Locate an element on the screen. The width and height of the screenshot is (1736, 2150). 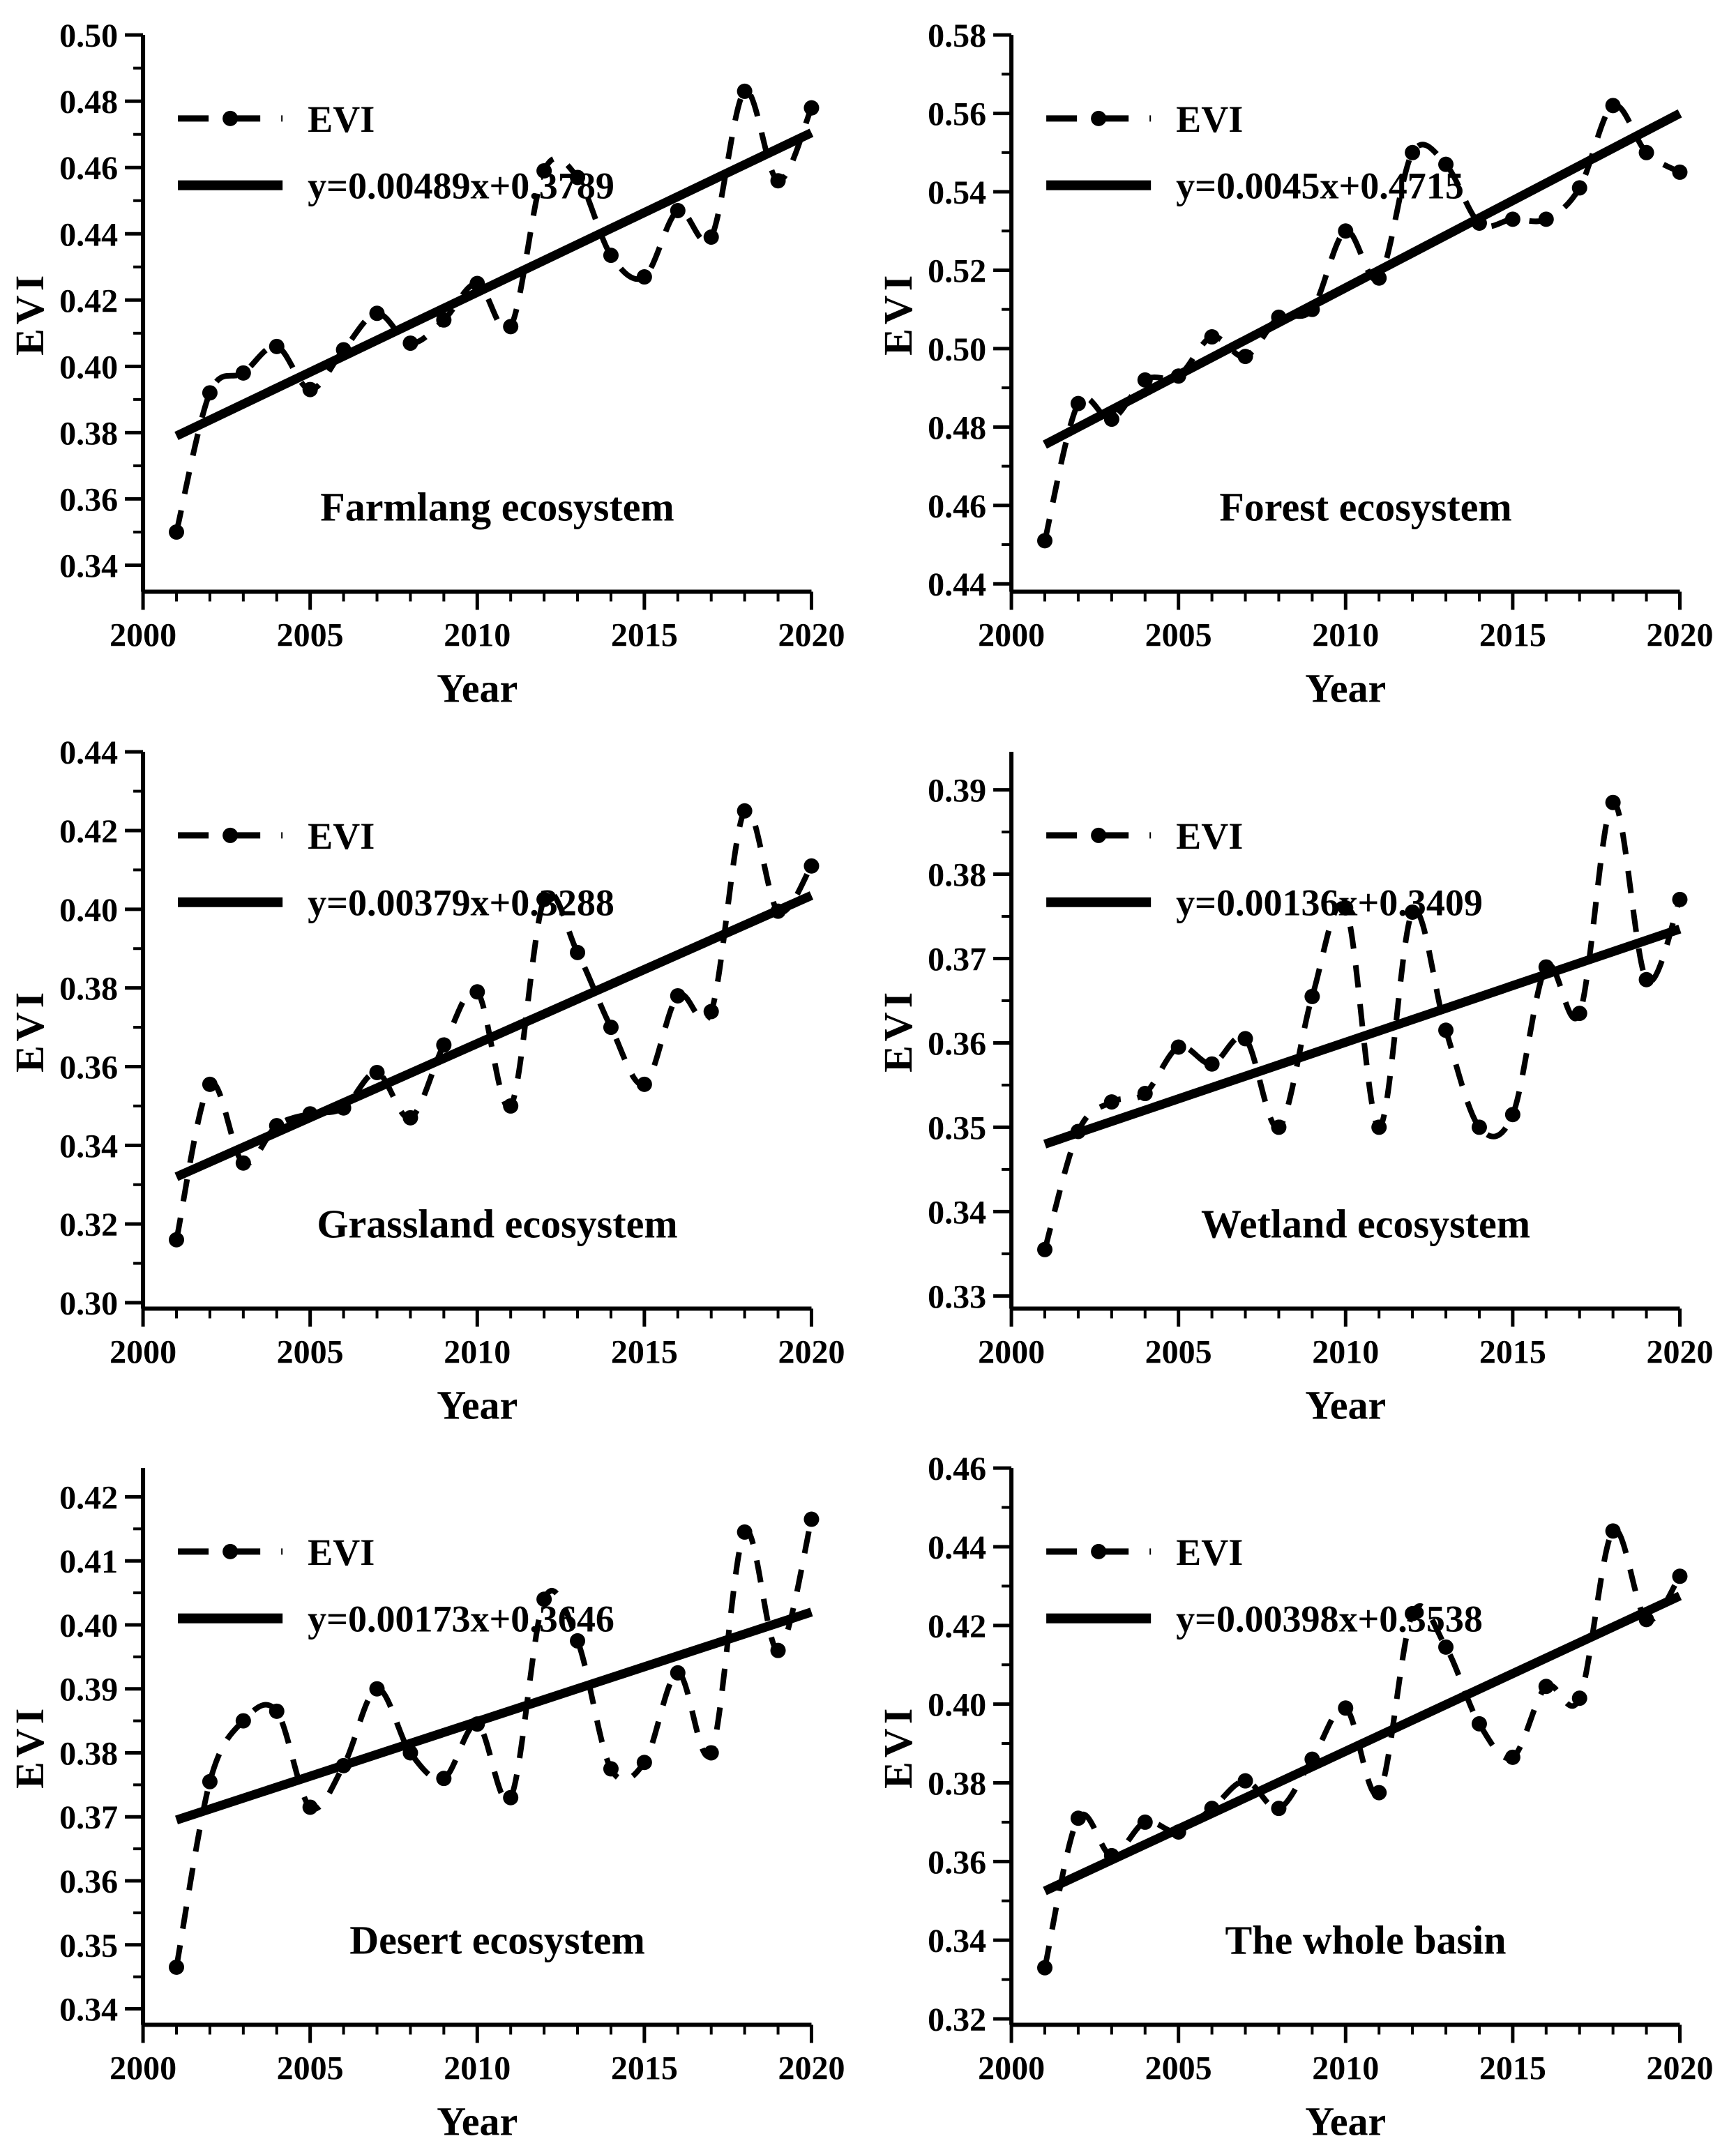
y-tick-label: 0.52 is located at coordinates (957, 270).